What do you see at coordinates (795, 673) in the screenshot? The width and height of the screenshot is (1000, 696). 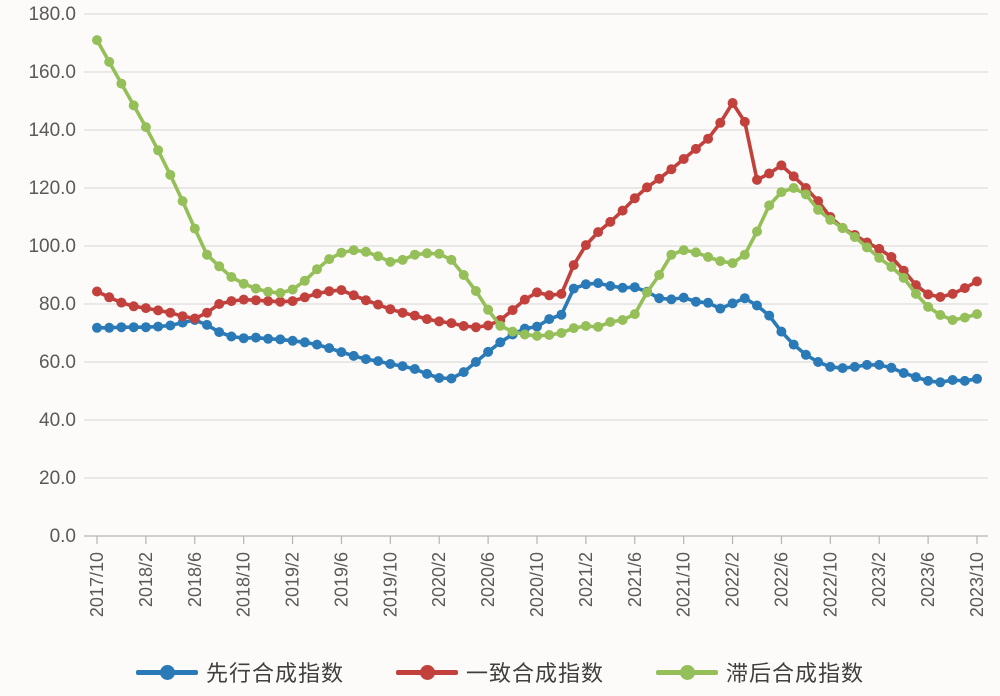 I see `legend-label-lagging-index: 滞后合成指数` at bounding box center [795, 673].